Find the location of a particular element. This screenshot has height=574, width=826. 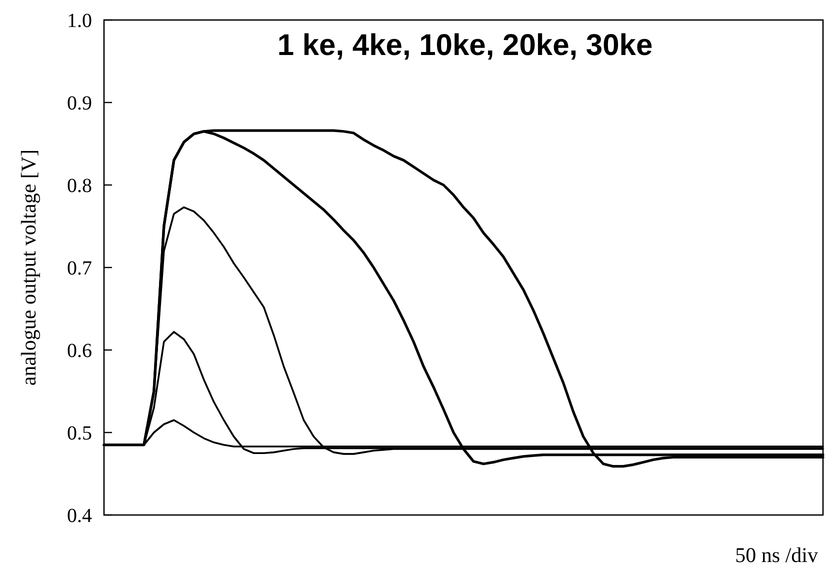

y-tick-label: 0.4 is located at coordinates (79, 516).